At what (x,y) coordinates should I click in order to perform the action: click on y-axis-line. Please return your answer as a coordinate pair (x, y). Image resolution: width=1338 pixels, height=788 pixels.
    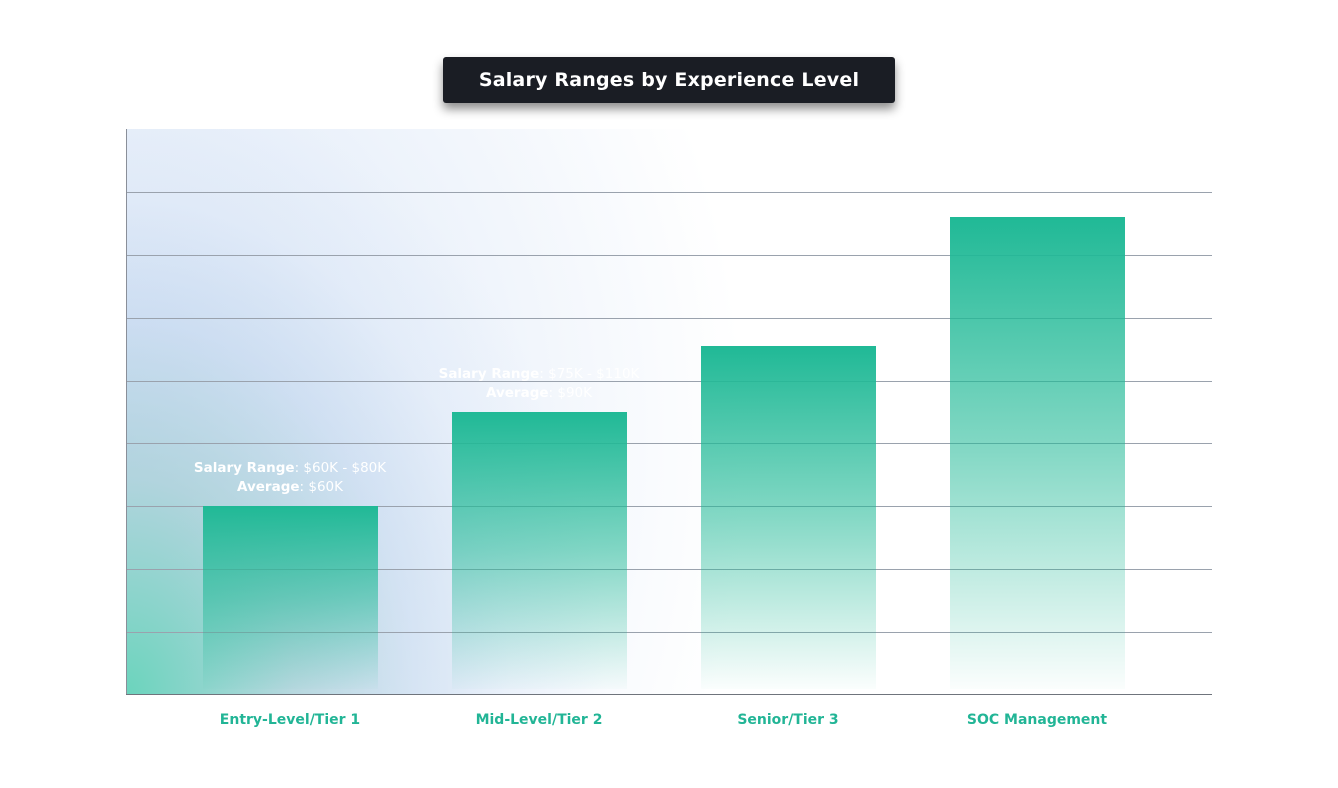
    Looking at the image, I should click on (126, 412).